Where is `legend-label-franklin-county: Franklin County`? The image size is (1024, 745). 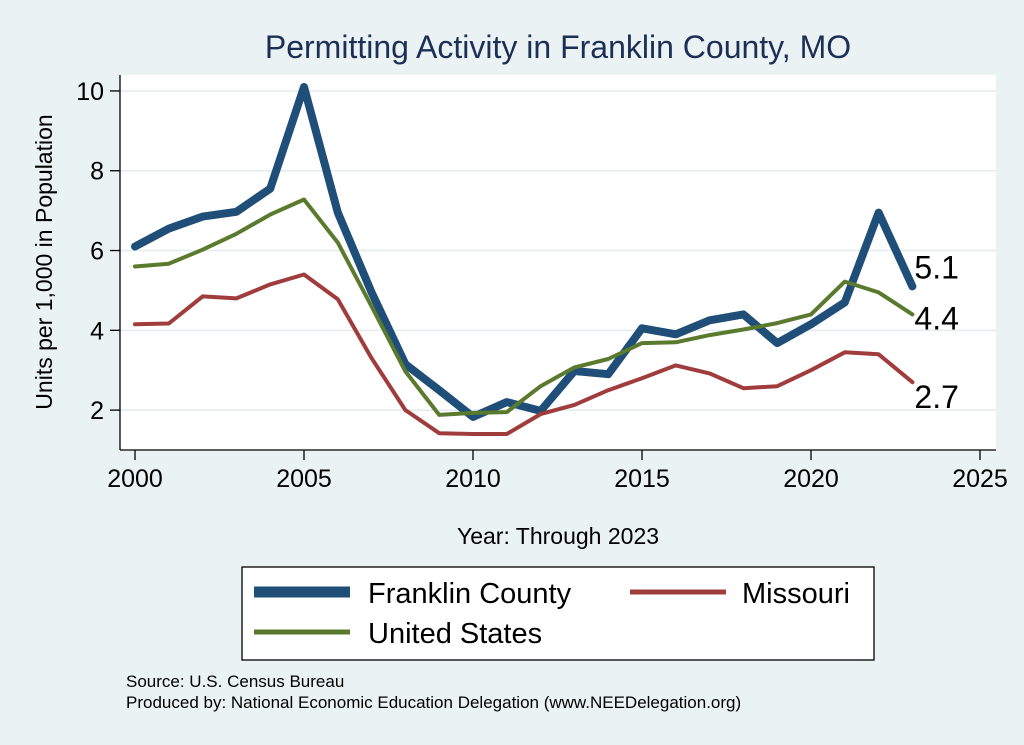
legend-label-franklin-county: Franklin County is located at coordinates (470, 594).